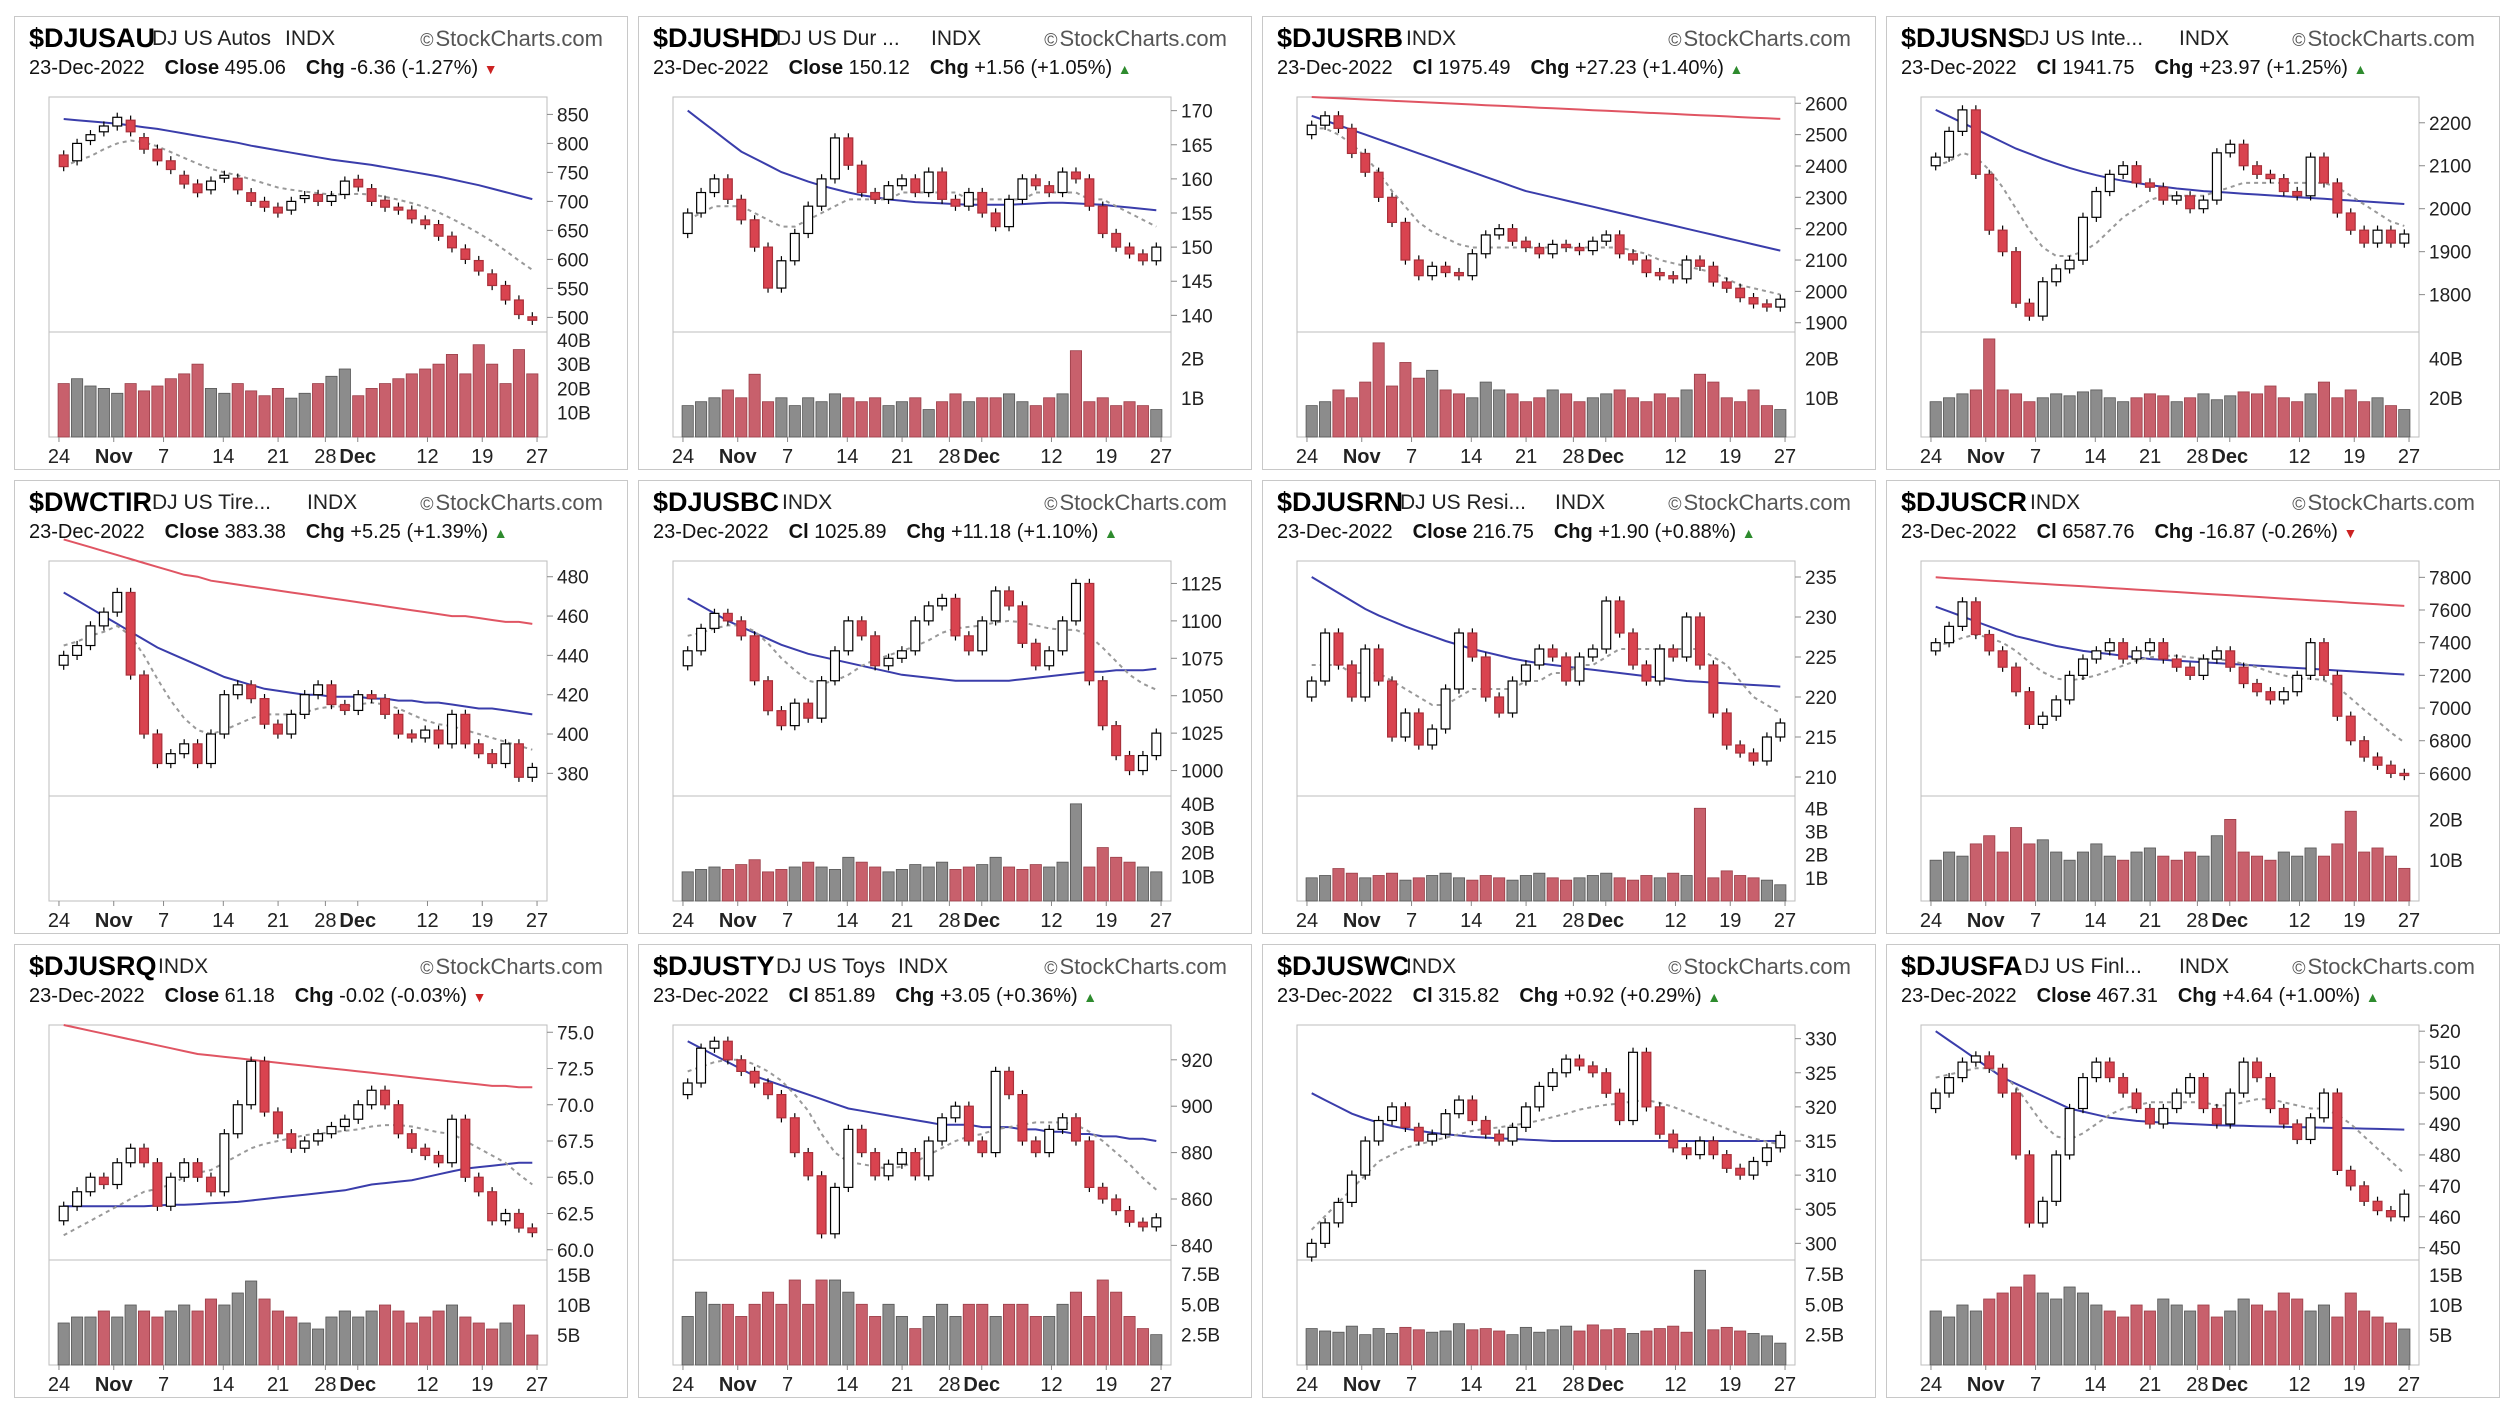 The image size is (2514, 1416). I want to click on change-label: Chg, so click(325, 68).